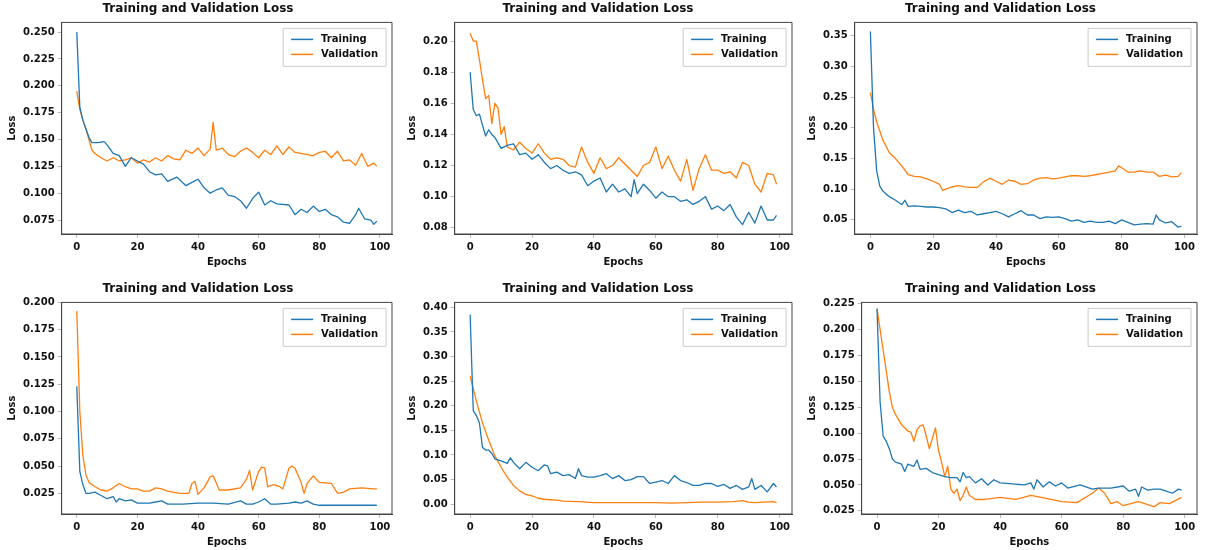  I want to click on y-tick-label: 0.16, so click(435, 102).